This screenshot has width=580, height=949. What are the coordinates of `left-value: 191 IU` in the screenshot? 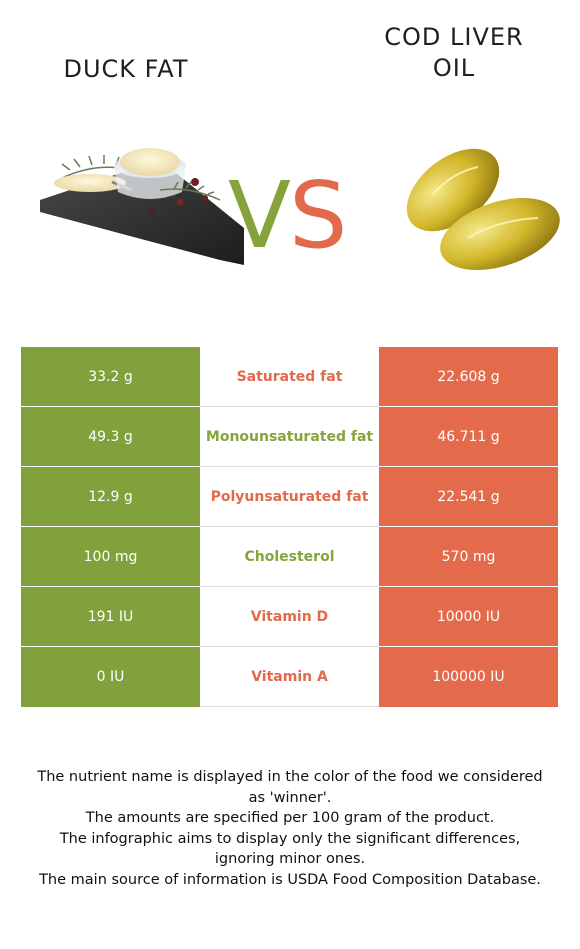 It's located at (110, 616).